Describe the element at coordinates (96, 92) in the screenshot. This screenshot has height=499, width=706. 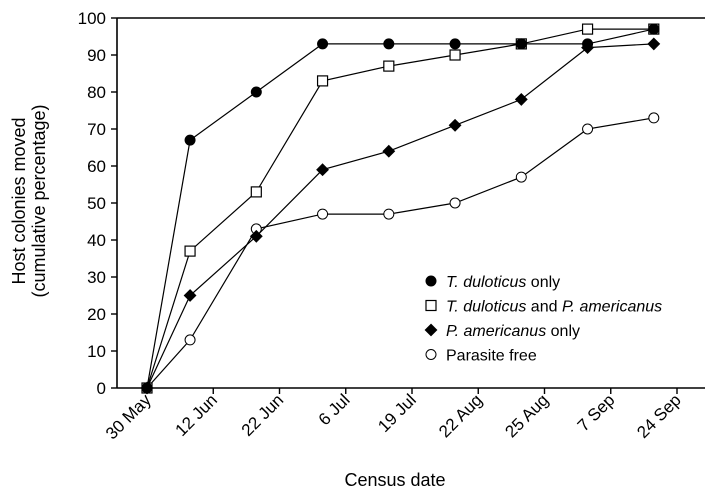
I see `y-tick-label: 80` at that location.